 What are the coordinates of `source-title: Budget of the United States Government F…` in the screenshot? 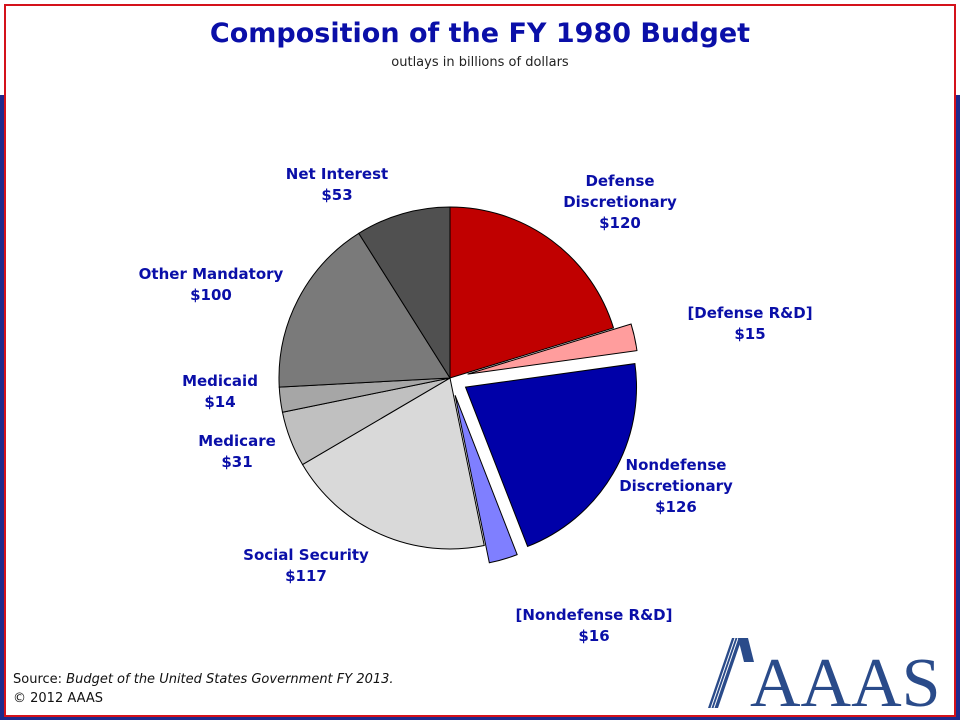 It's located at (230, 679).